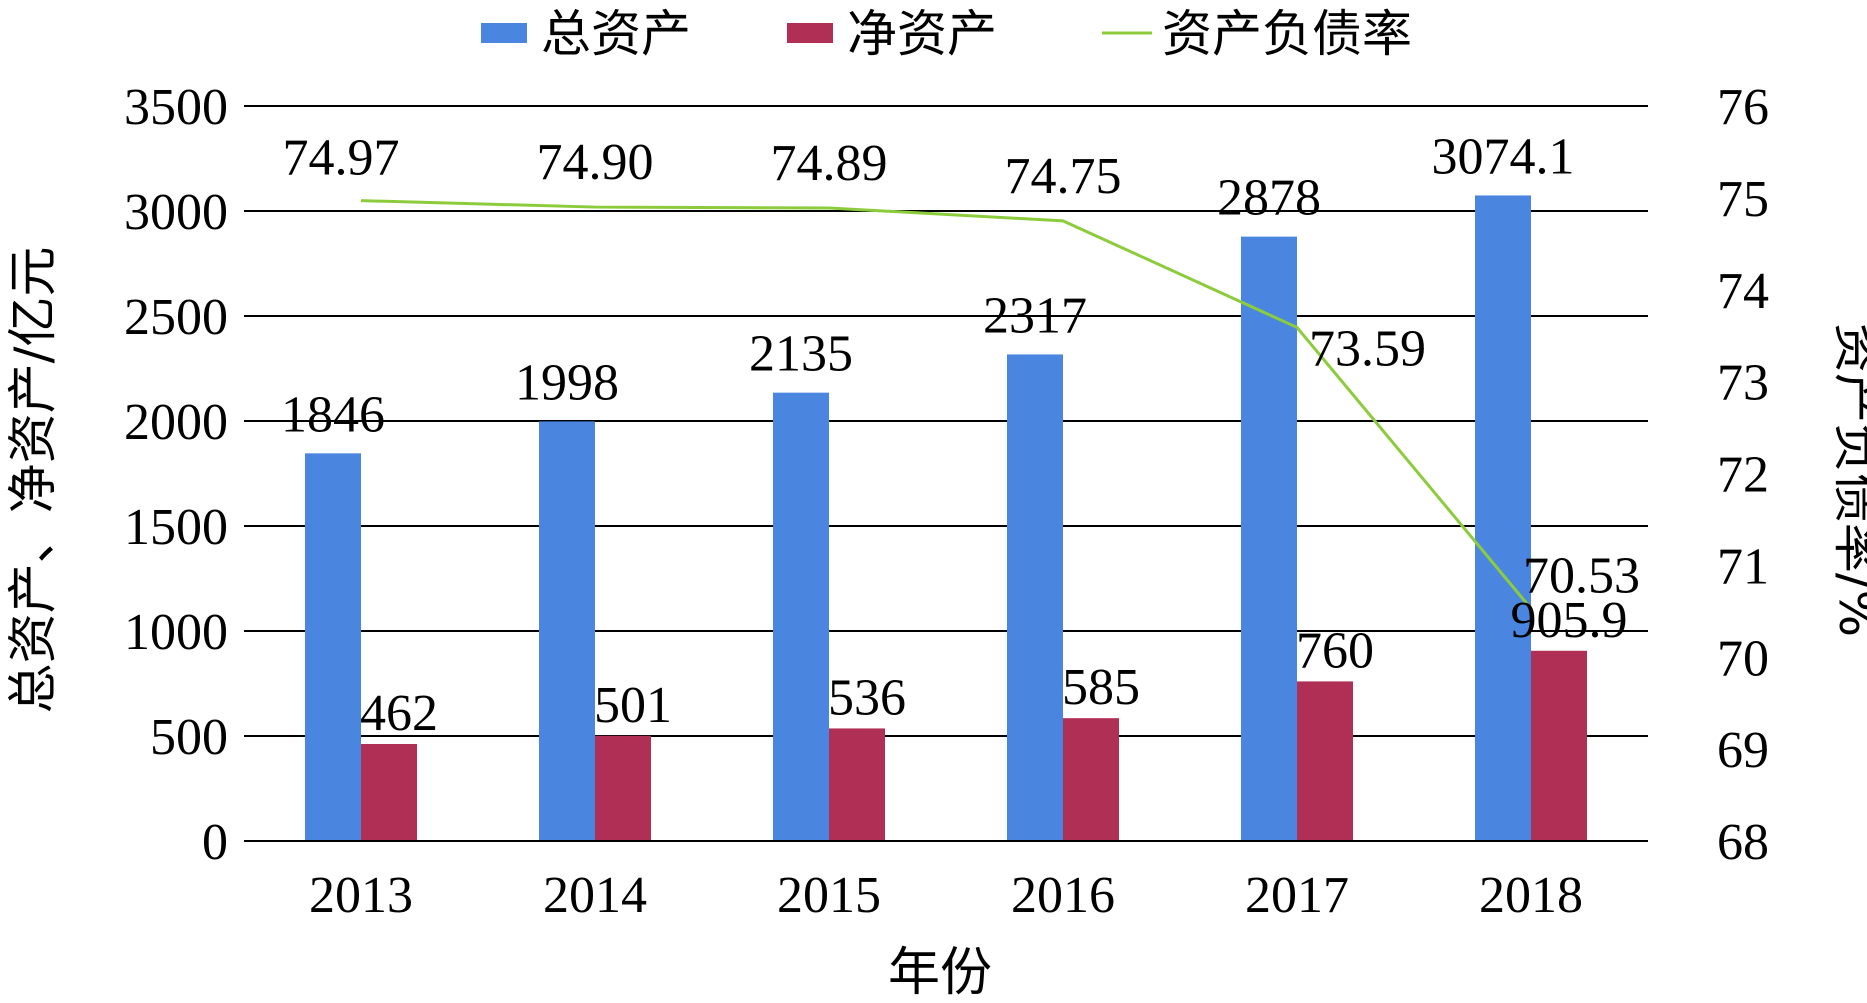 The width and height of the screenshot is (1867, 1003). What do you see at coordinates (1581, 576) in the screenshot?
I see `data-label-debt-ratio: 70.53` at bounding box center [1581, 576].